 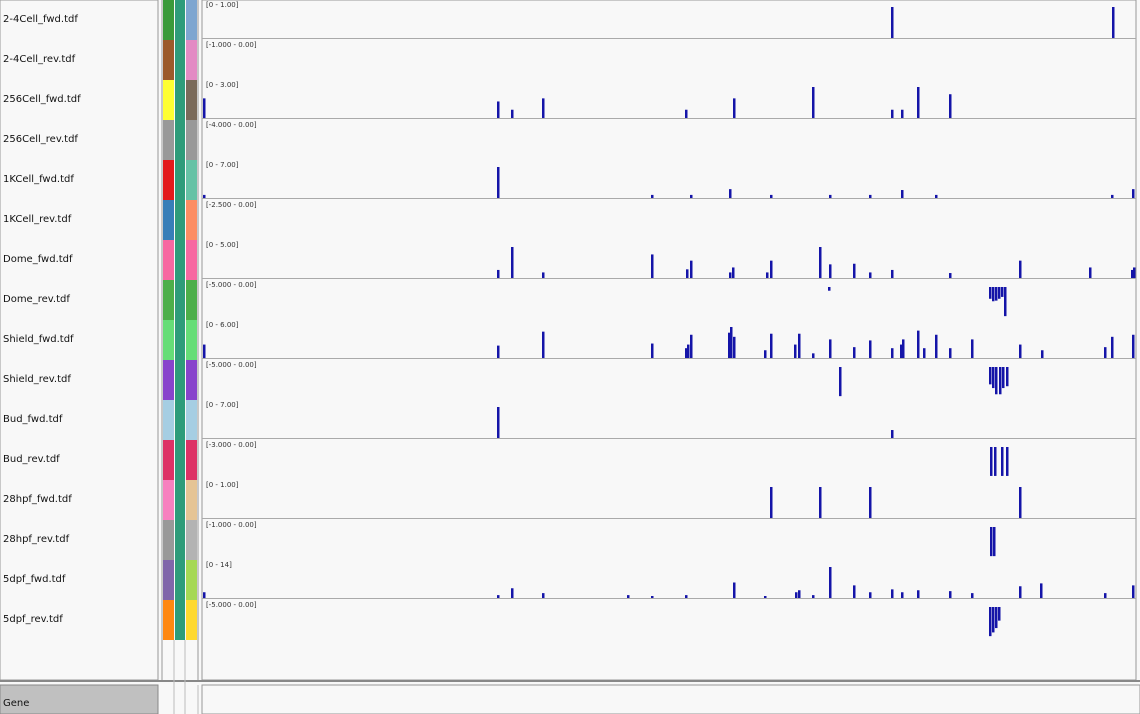 I want to click on track-name: Dome_fwd.tdf, so click(x=38, y=259).